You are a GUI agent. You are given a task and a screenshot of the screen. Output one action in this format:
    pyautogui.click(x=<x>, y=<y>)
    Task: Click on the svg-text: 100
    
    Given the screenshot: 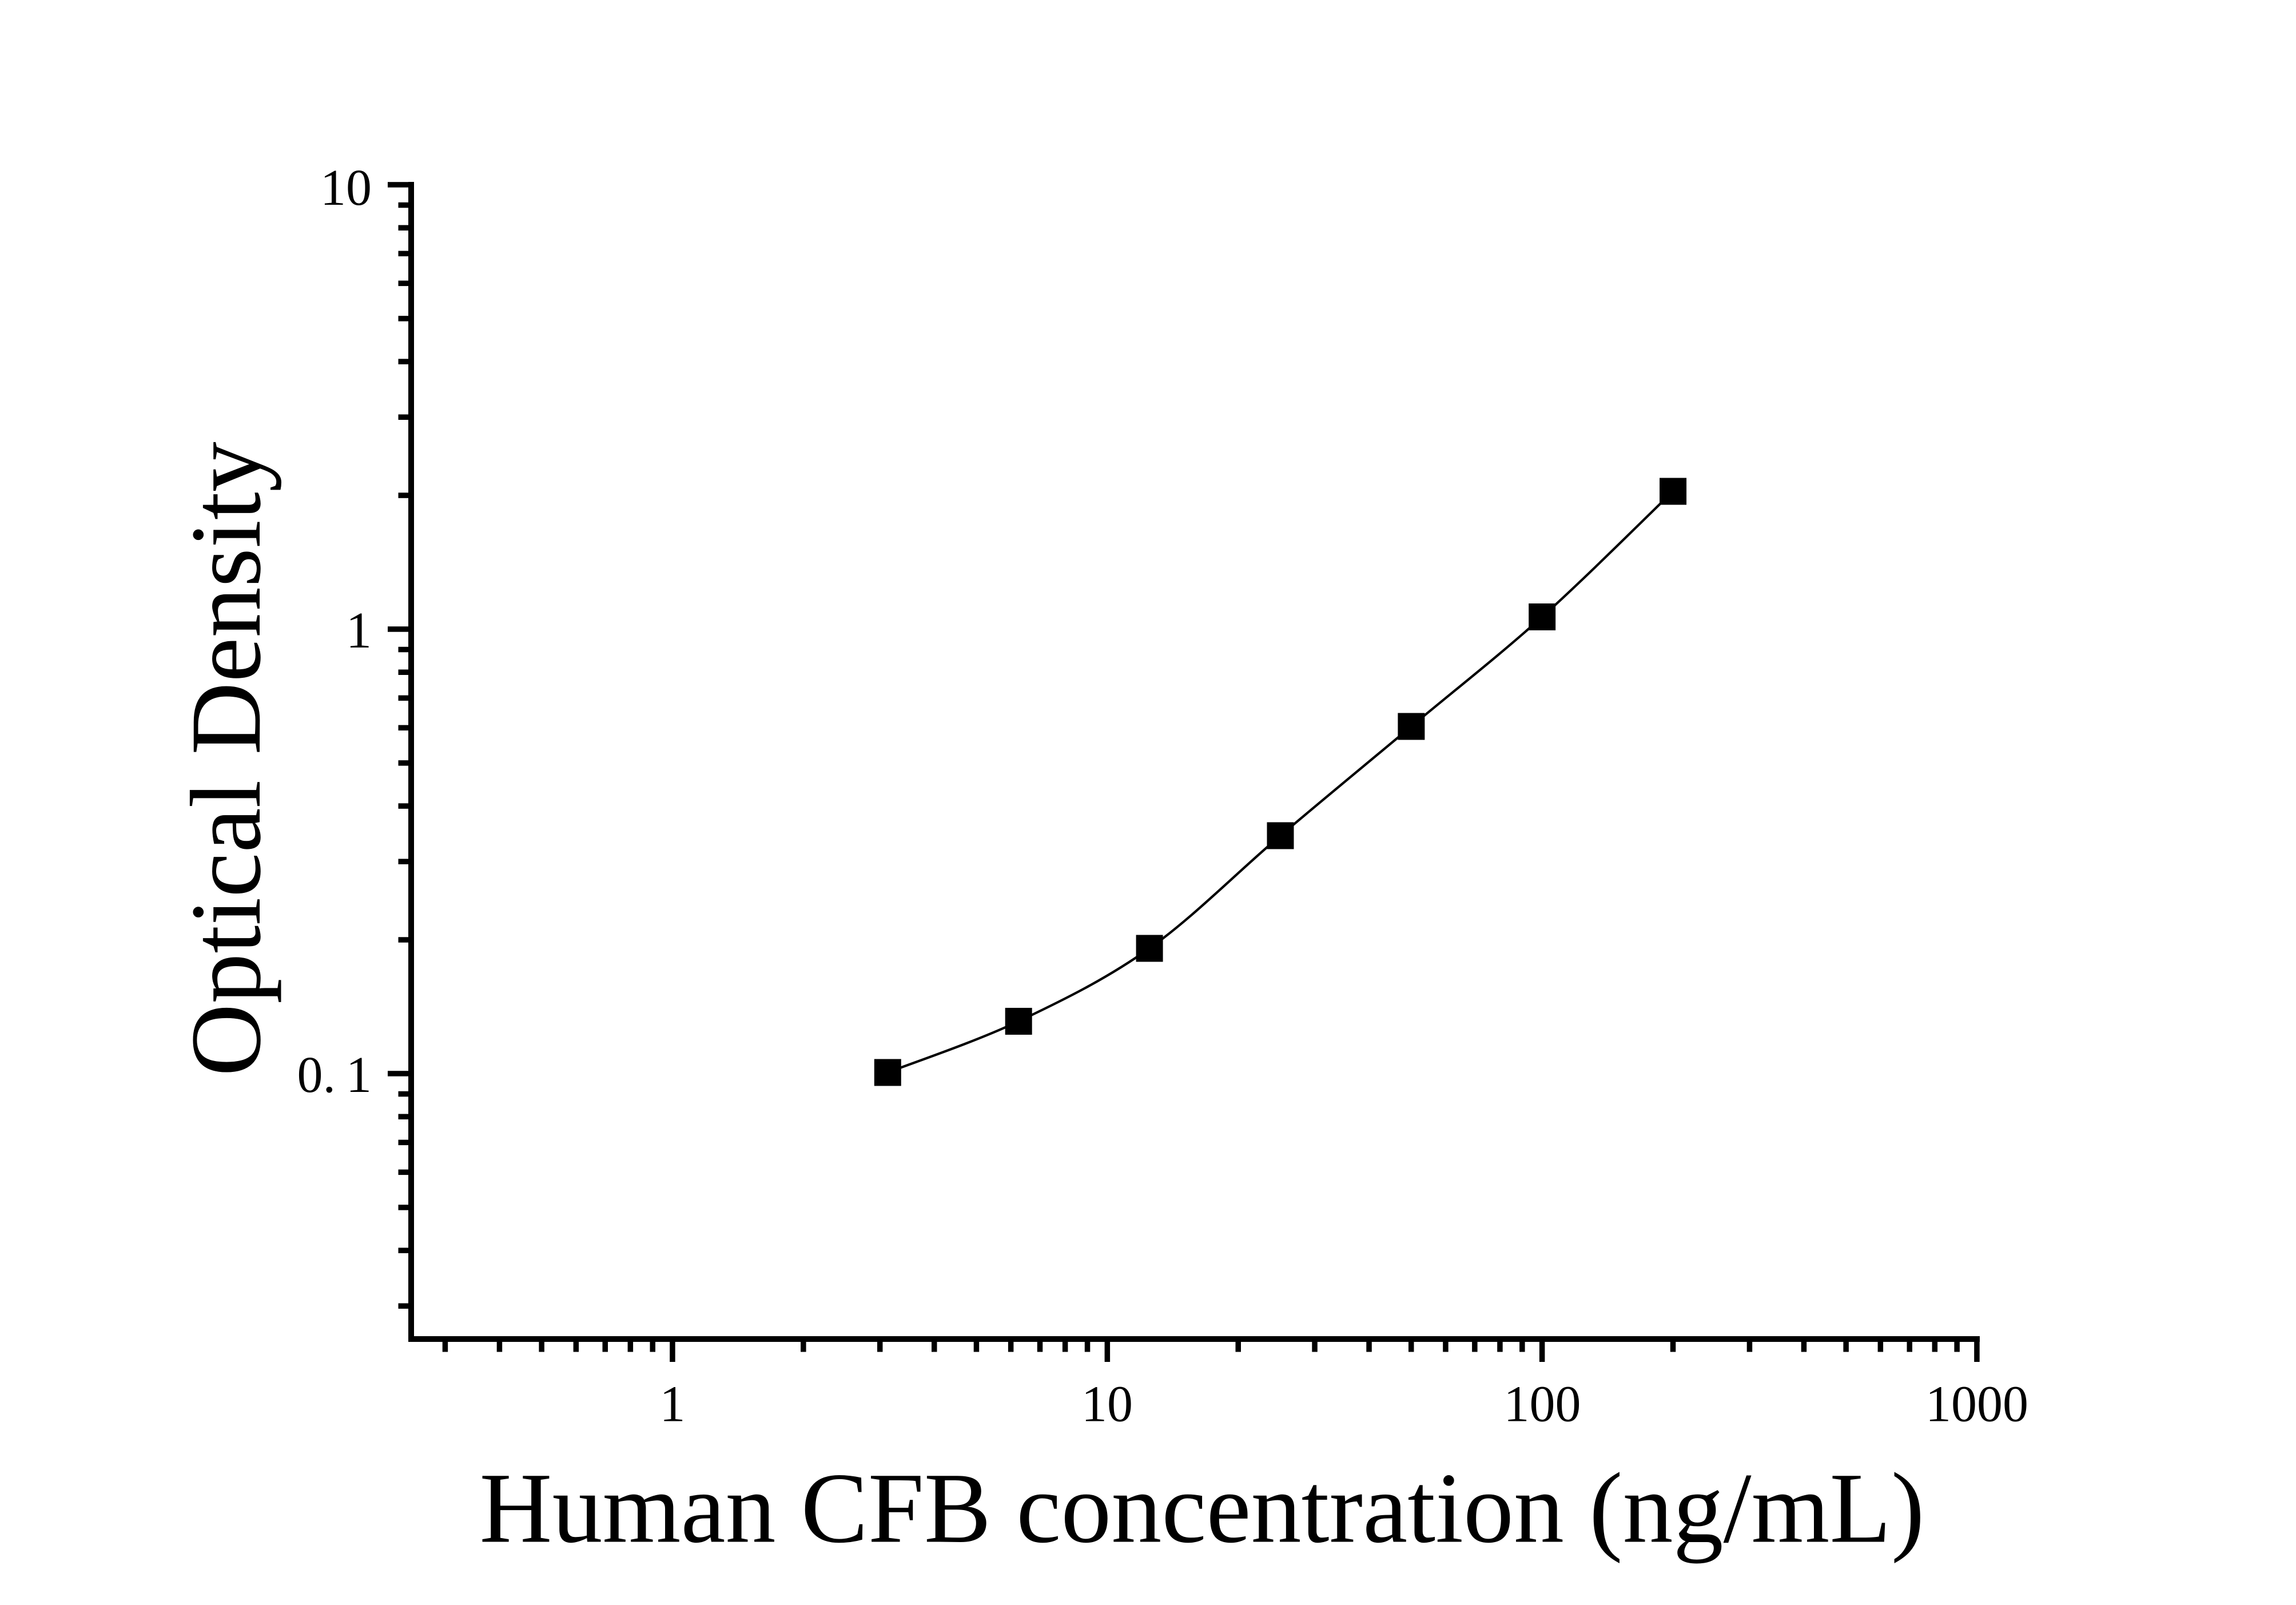 What is the action you would take?
    pyautogui.click(x=1542, y=1404)
    